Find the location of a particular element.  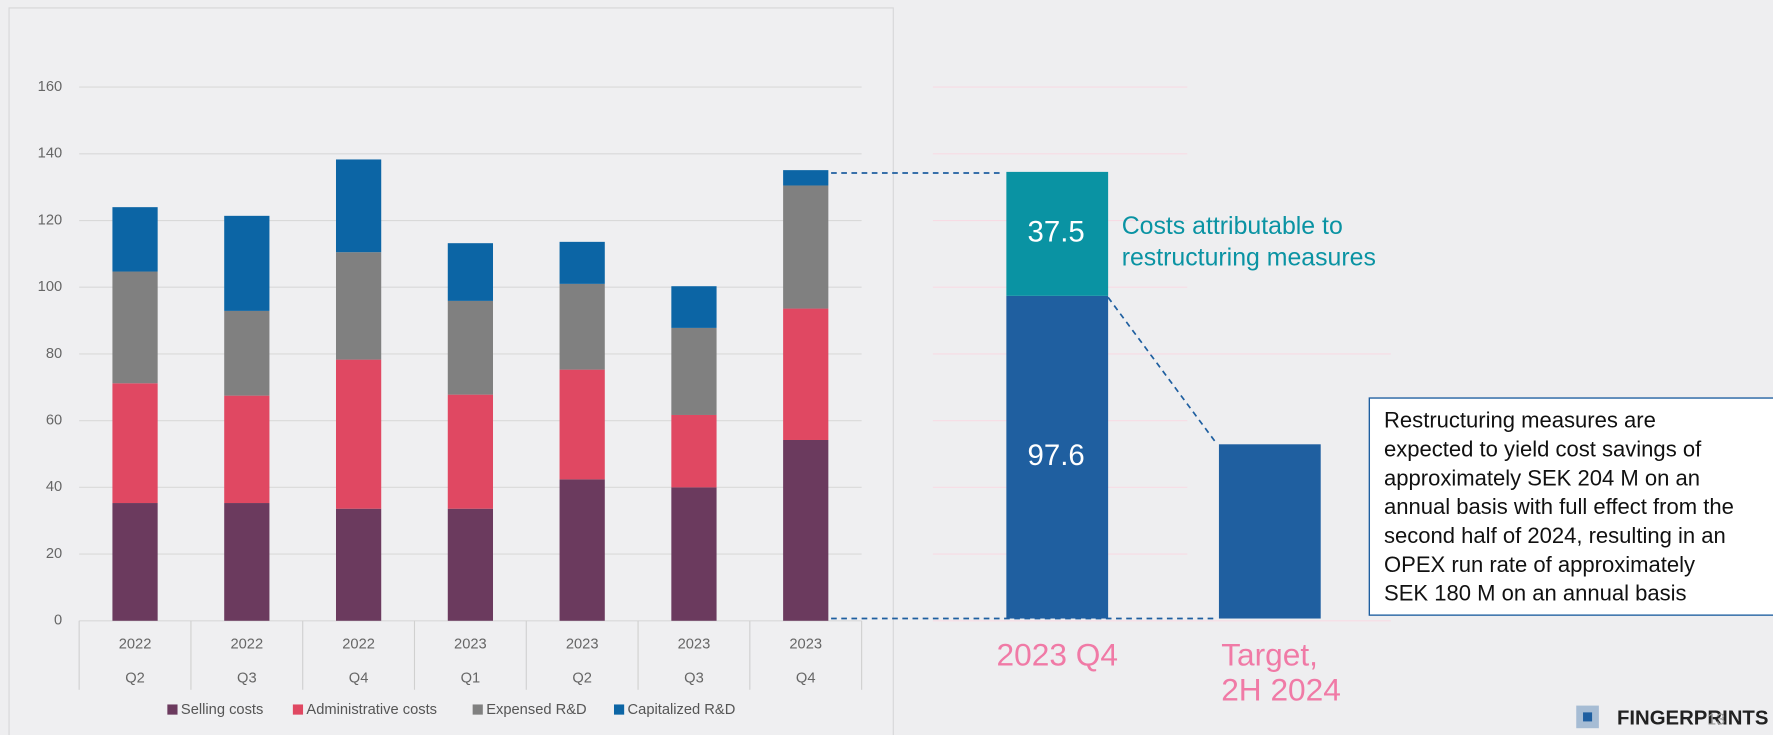

brand: FINGERPRINTS is located at coordinates (1692, 719).